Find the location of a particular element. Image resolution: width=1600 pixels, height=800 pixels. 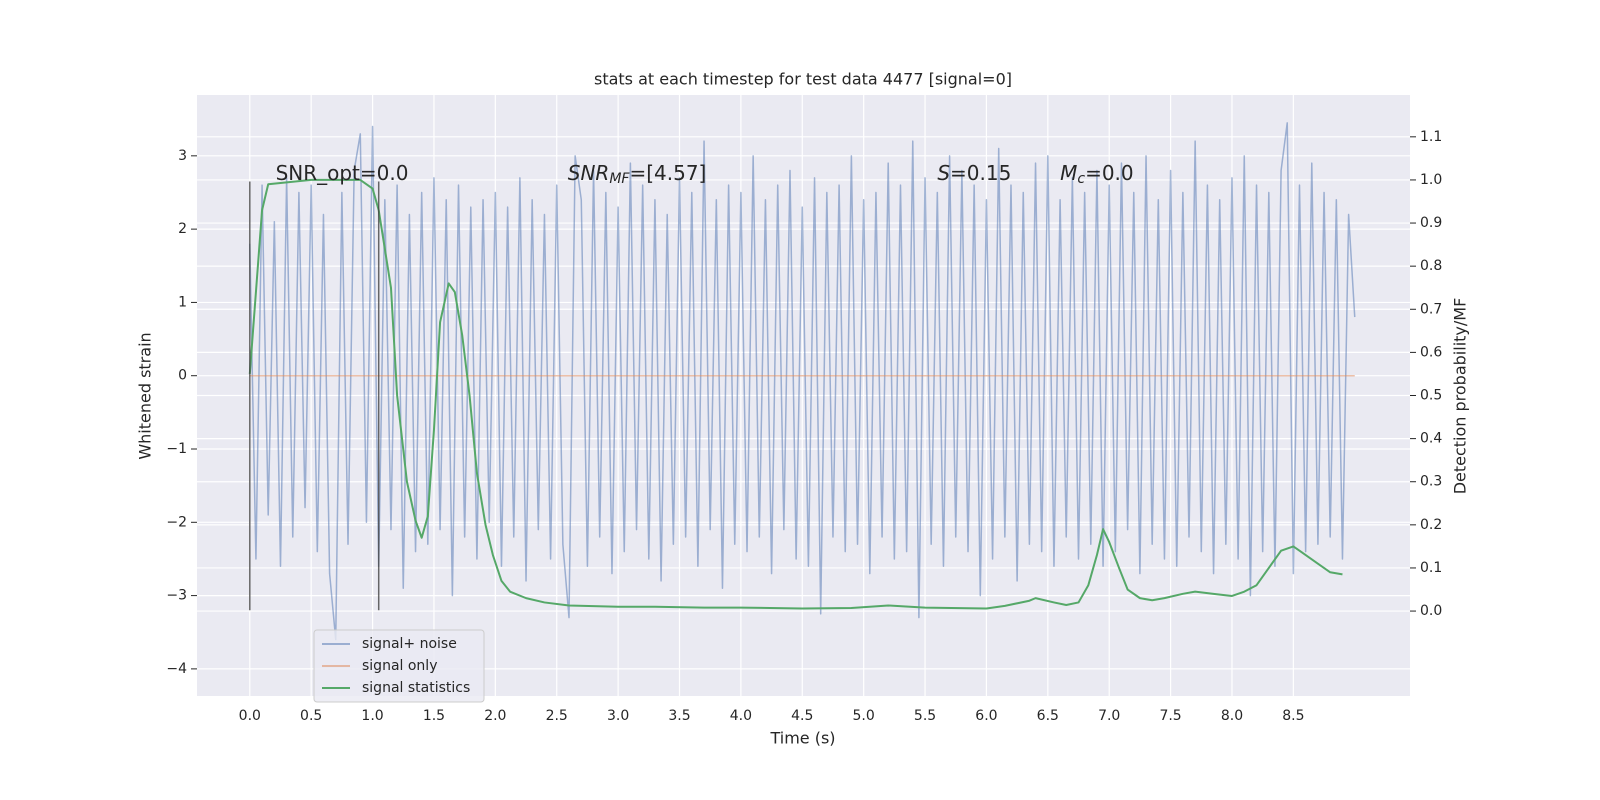

x-tick-label: 7.5 is located at coordinates (1170, 716).